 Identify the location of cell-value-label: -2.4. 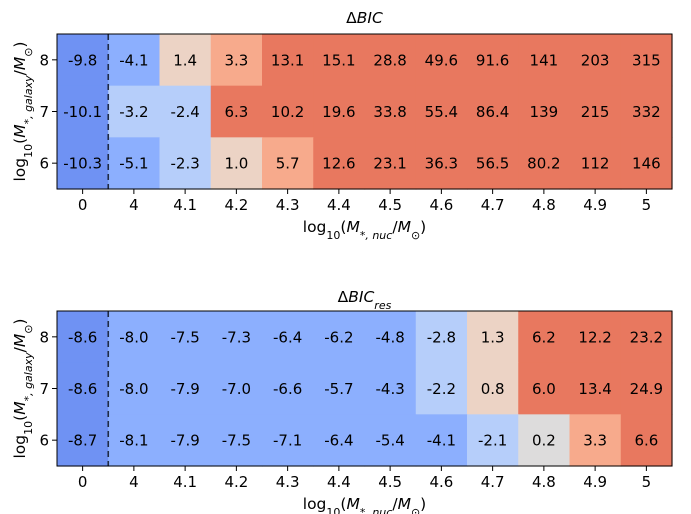
(184, 112).